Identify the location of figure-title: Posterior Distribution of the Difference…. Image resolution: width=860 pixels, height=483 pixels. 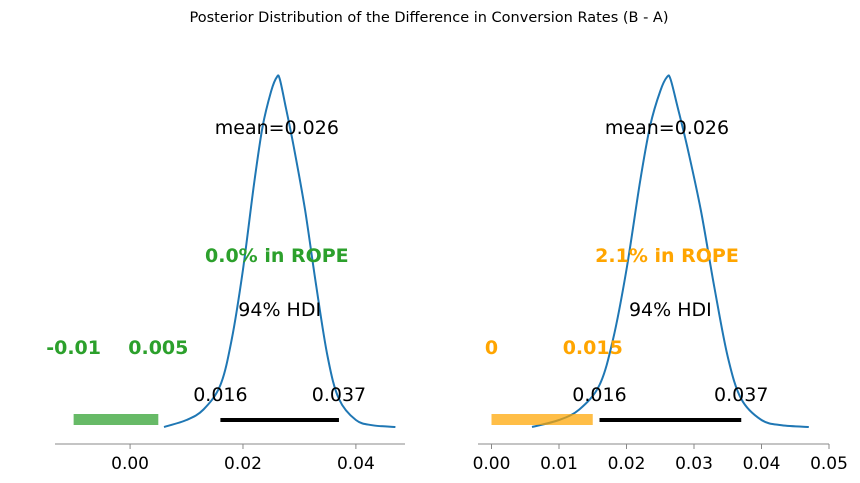
(428, 18).